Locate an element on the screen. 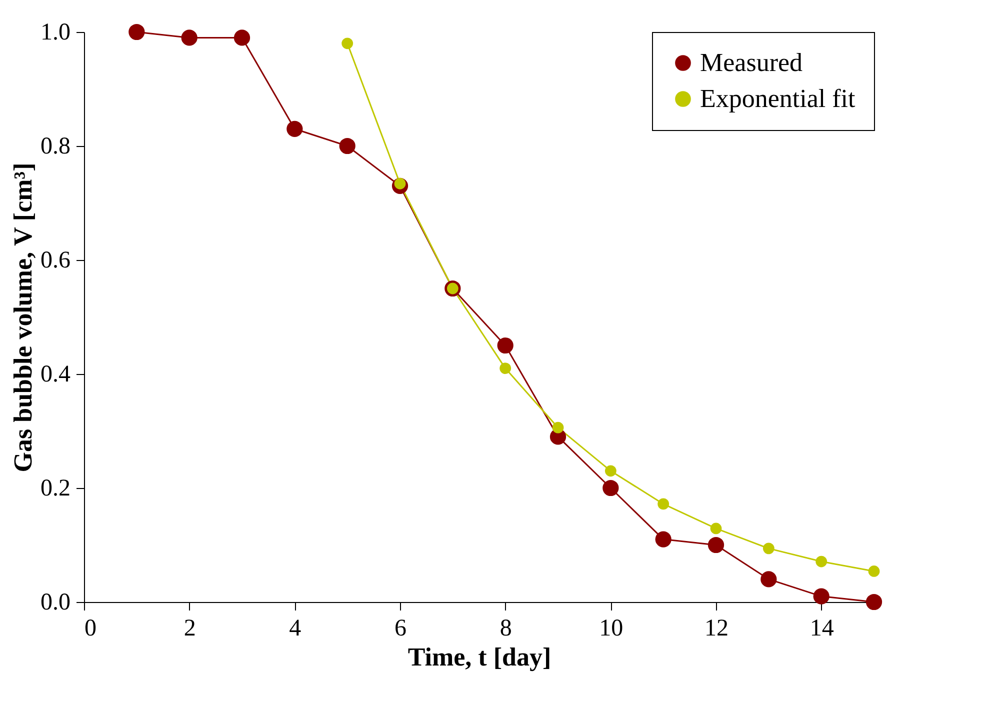 This screenshot has height=727, width=982. x-tick-label: 12 is located at coordinates (716, 629).